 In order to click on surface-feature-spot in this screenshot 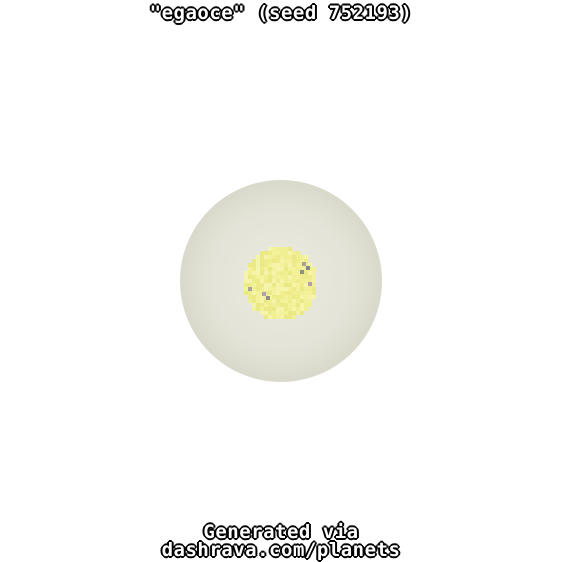, I will do `click(250, 289)`.